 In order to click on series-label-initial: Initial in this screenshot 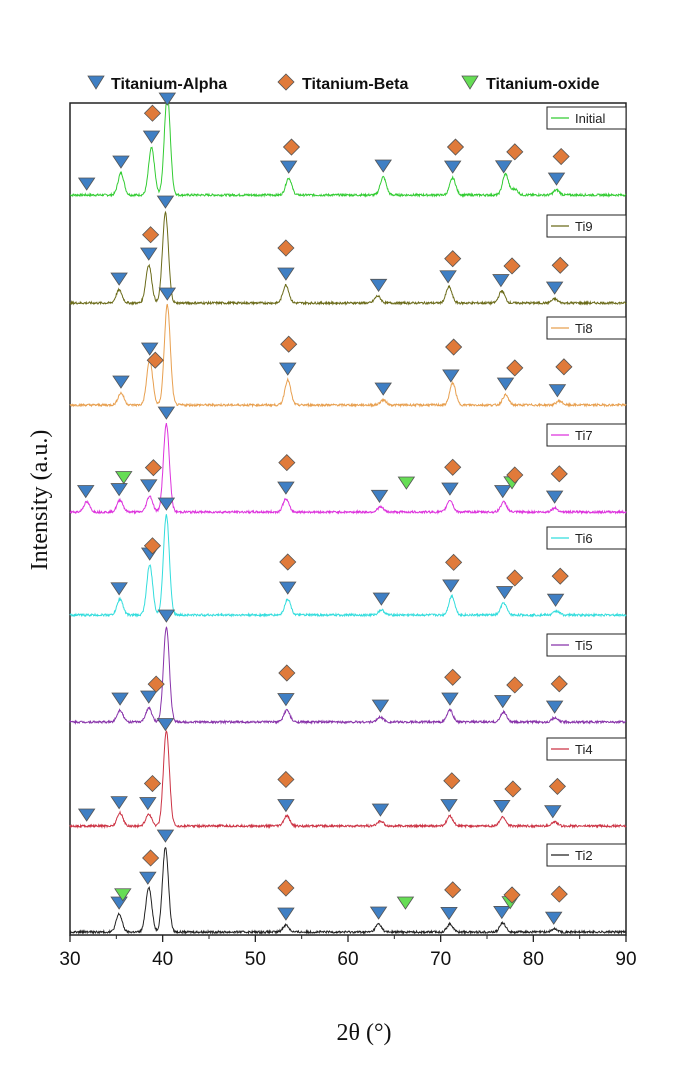, I will do `click(586, 118)`.